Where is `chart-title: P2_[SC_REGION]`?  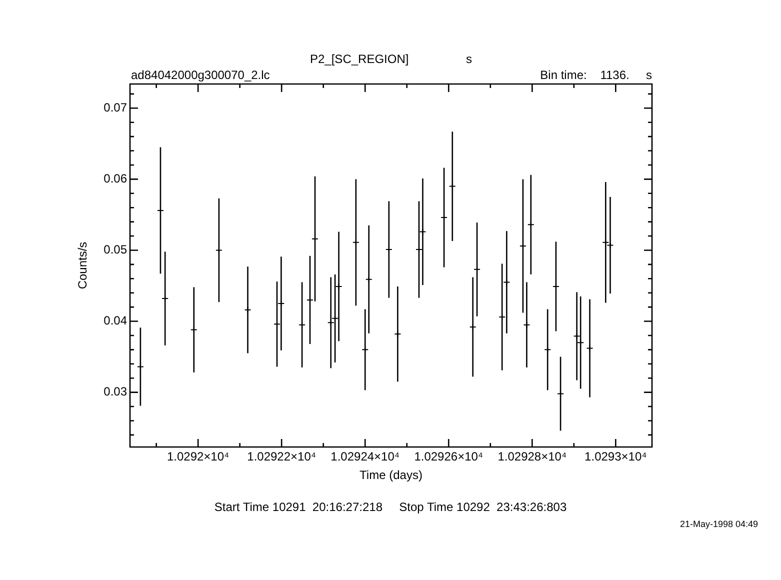 chart-title: P2_[SC_REGION] is located at coordinates (359, 59).